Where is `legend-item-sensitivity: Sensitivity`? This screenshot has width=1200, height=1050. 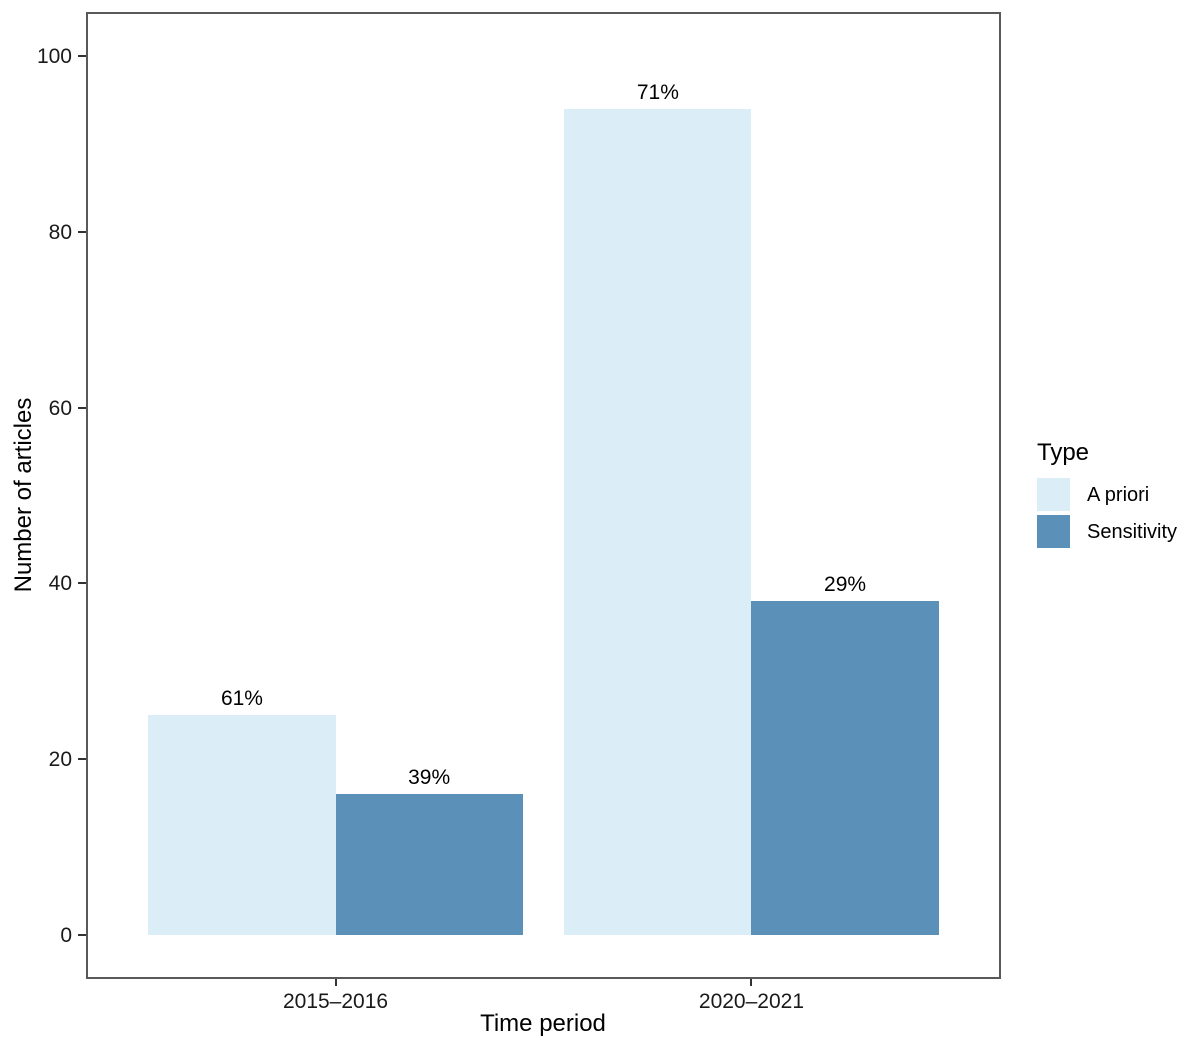 legend-item-sensitivity: Sensitivity is located at coordinates (1107, 531).